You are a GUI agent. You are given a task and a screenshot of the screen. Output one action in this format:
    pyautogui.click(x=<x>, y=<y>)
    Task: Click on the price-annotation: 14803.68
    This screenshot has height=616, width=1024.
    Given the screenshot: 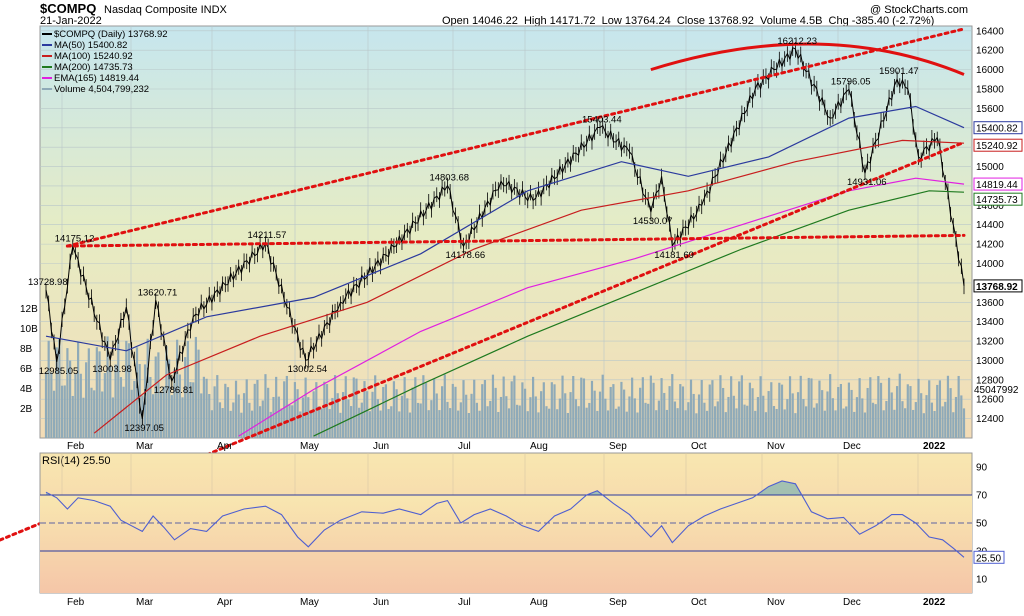 What is the action you would take?
    pyautogui.click(x=449, y=178)
    